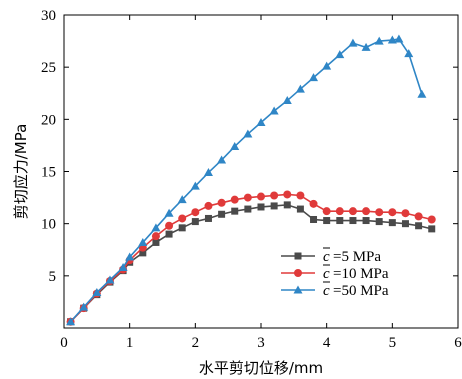 The width and height of the screenshot is (462, 379). What do you see at coordinates (393, 343) in the screenshot?
I see `x-tick-label: 5` at bounding box center [393, 343].